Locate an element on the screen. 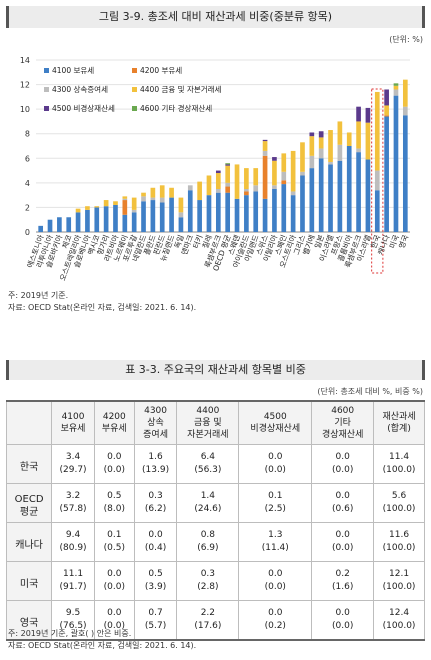 The width and height of the screenshot is (431, 660). table-row-values: OECD 평균 3.2 0.5 0.3 1.4 0.1 0.0 5.6 is located at coordinates (215, 503).